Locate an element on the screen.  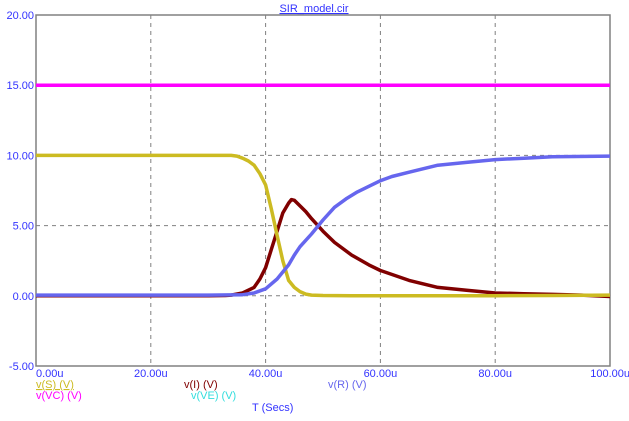
y-tick-label: -5.00 is located at coordinates (21, 367).